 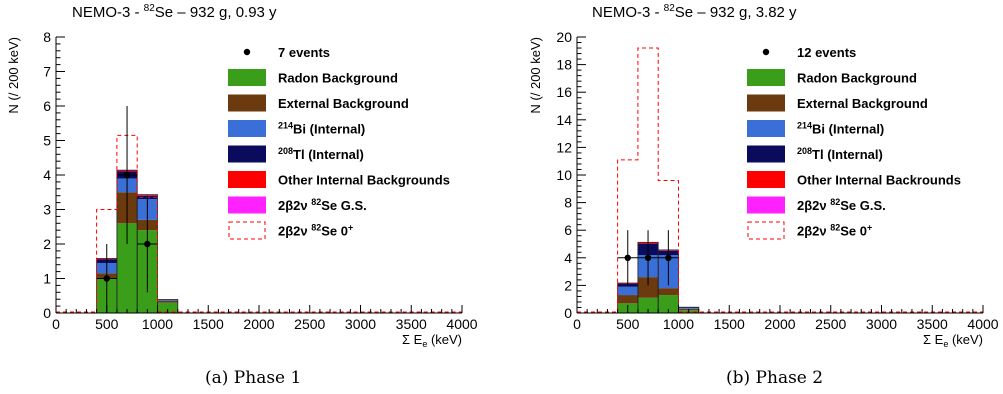 What do you see at coordinates (826, 52) in the screenshot?
I see `legend-label-points: 12 events` at bounding box center [826, 52].